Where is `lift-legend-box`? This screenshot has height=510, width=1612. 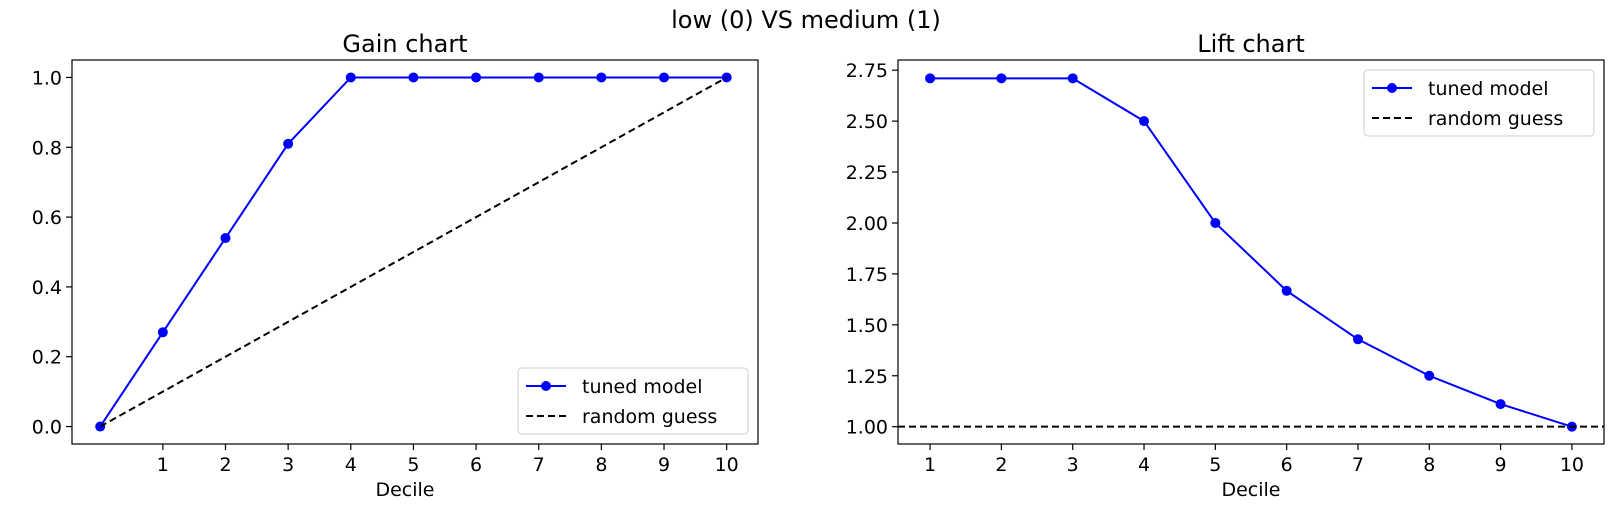 lift-legend-box is located at coordinates (1479, 103).